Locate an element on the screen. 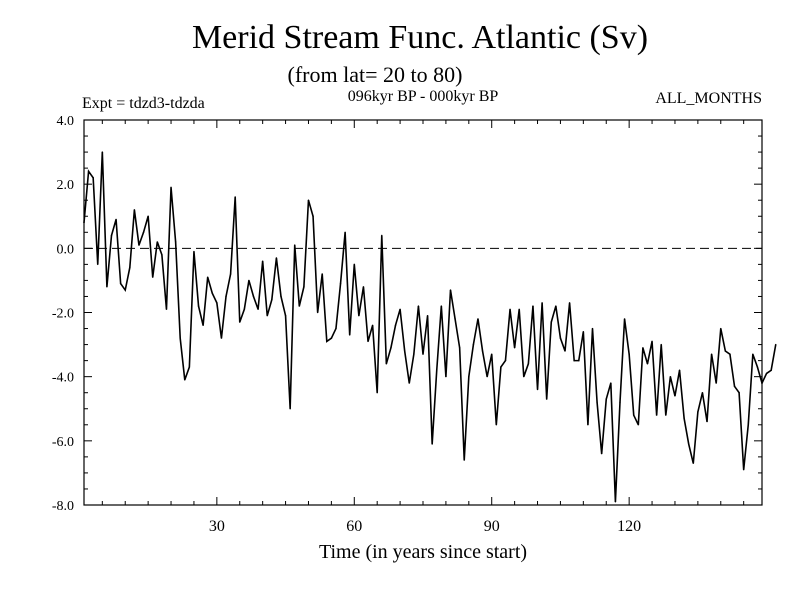  y-tick-label: -6.0 is located at coordinates (63, 442).